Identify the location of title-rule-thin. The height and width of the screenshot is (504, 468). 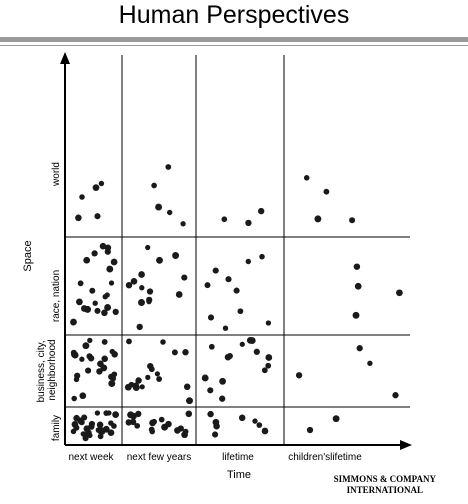
(234, 45).